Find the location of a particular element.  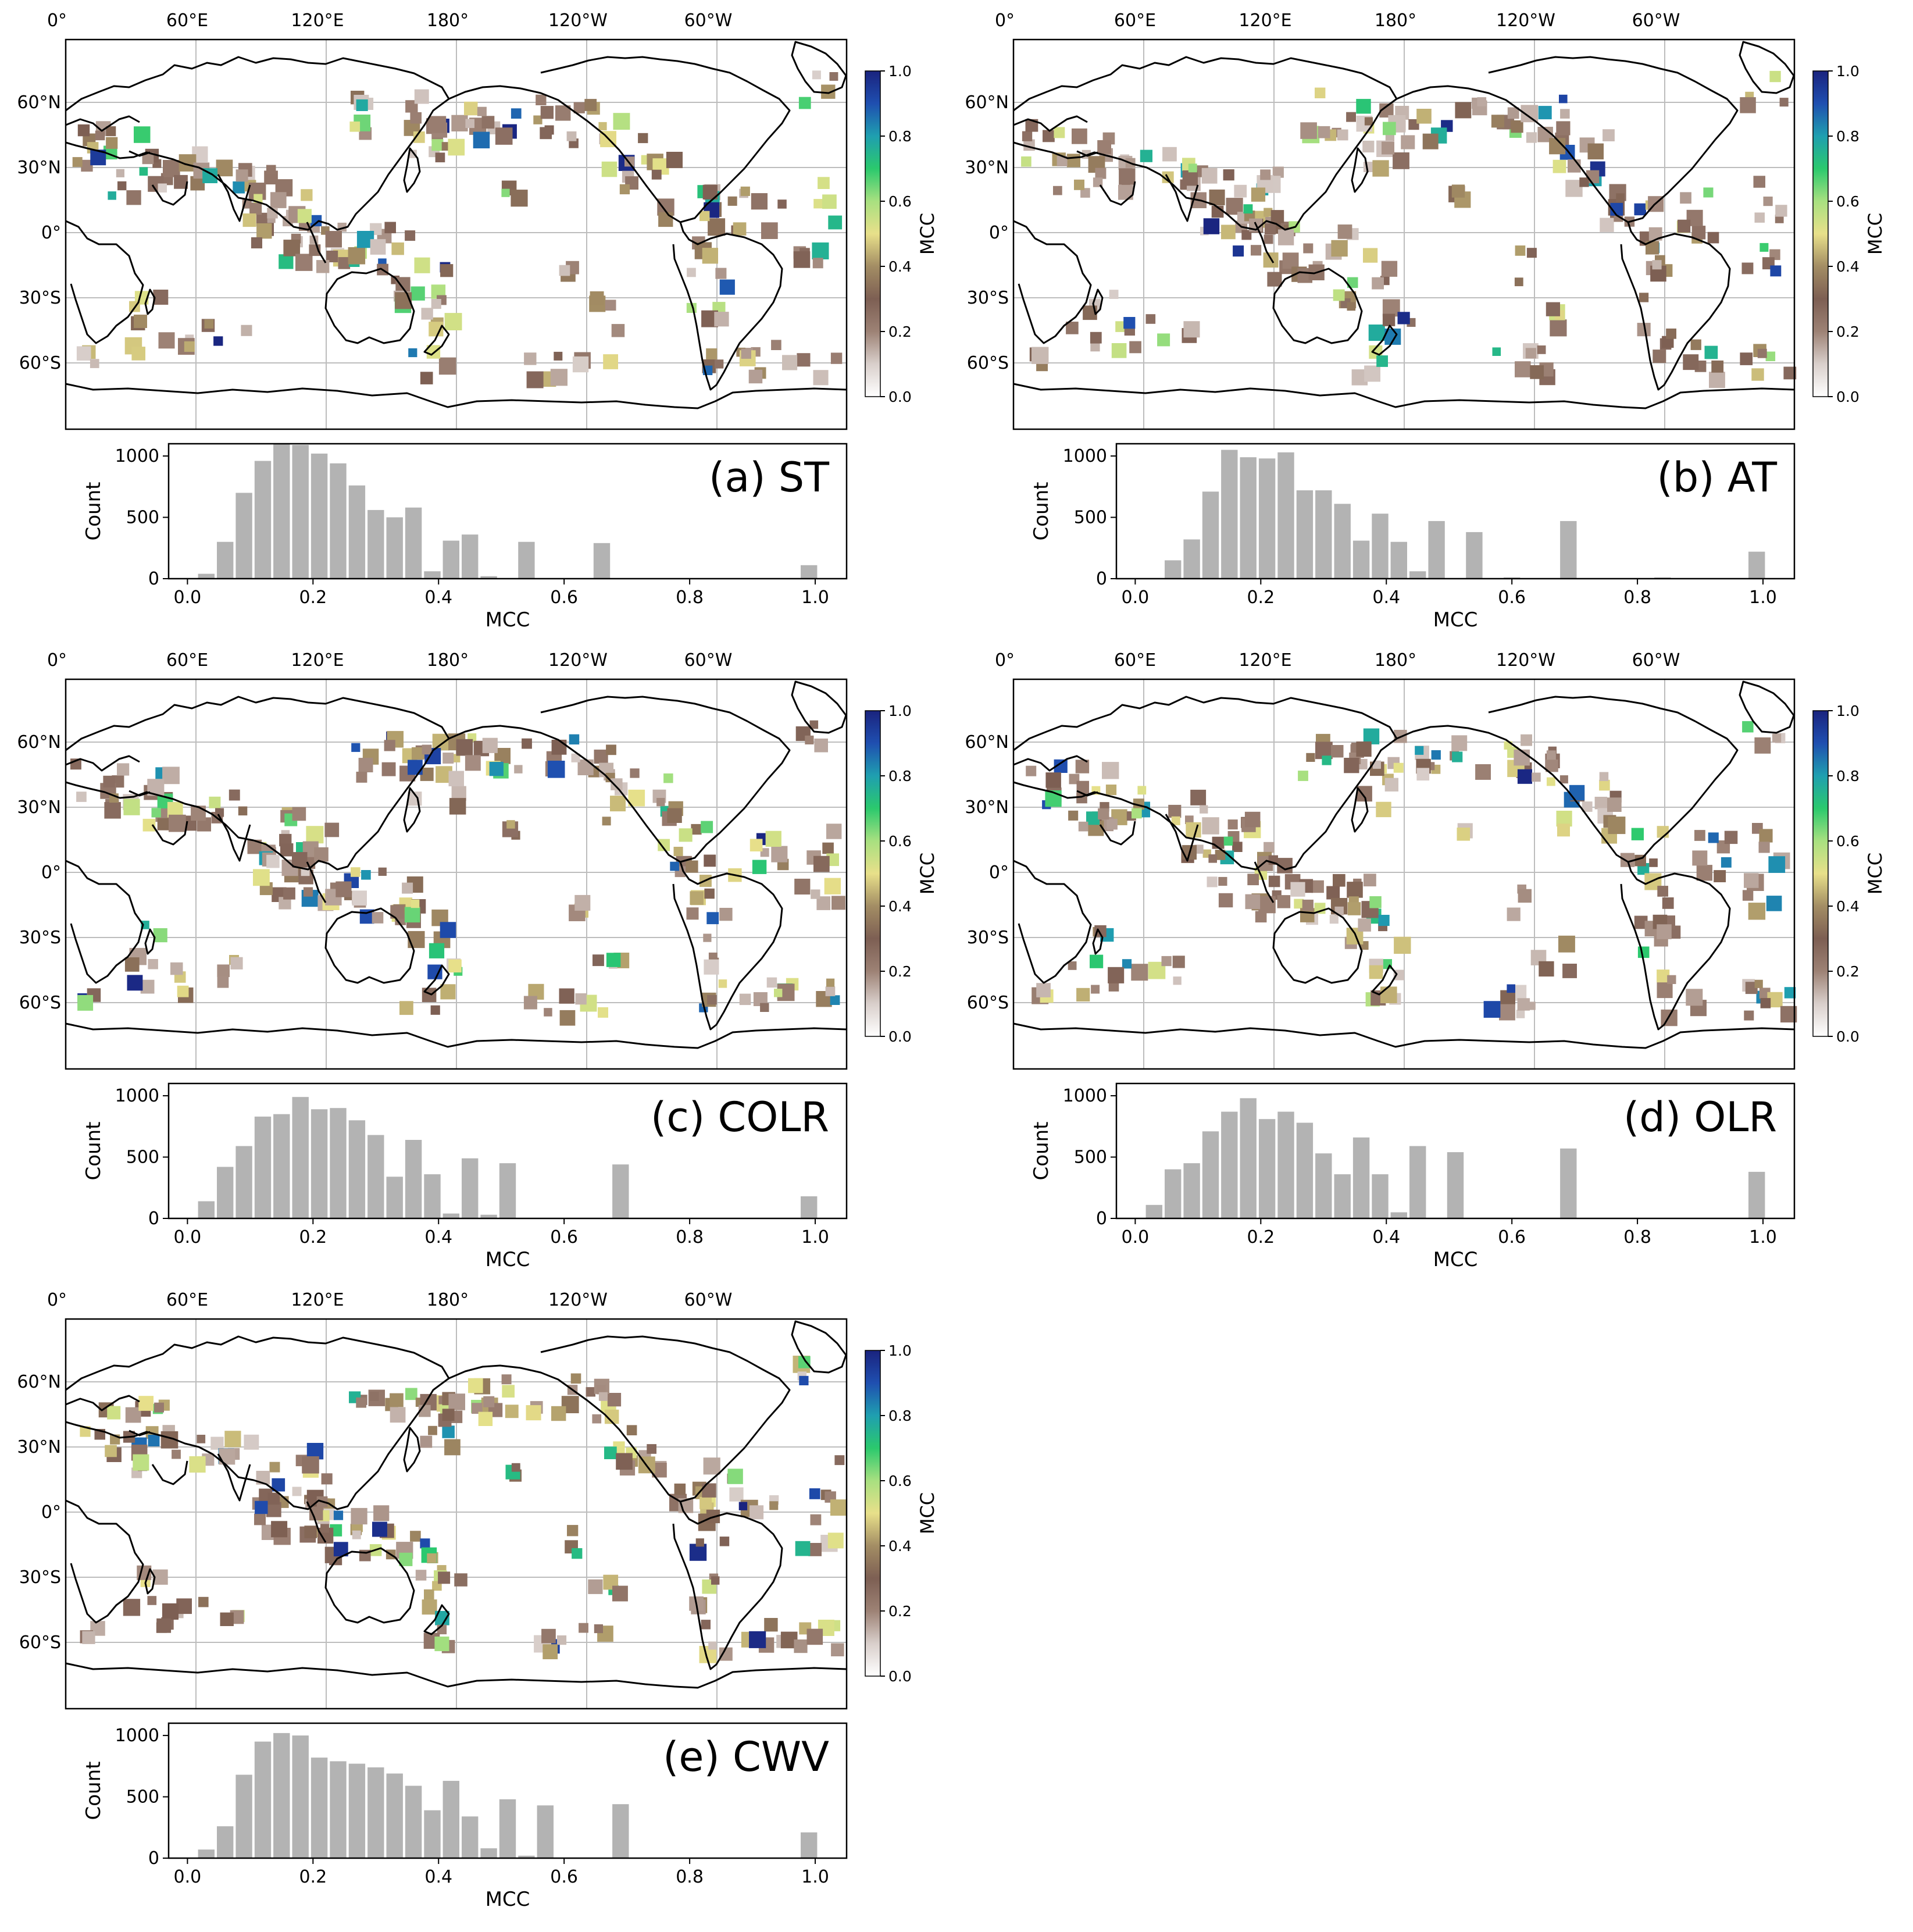

colorbar-tick-label: 0.0 is located at coordinates (900, 1036).